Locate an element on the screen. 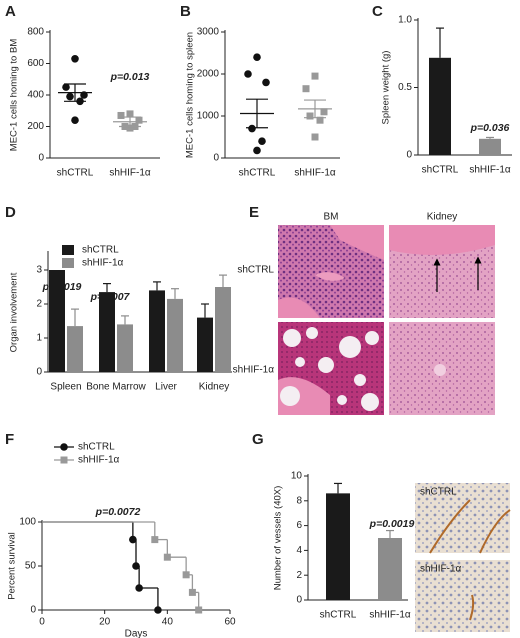 The image size is (520, 638). y-tick-label: 3000 is located at coordinates (208, 32).